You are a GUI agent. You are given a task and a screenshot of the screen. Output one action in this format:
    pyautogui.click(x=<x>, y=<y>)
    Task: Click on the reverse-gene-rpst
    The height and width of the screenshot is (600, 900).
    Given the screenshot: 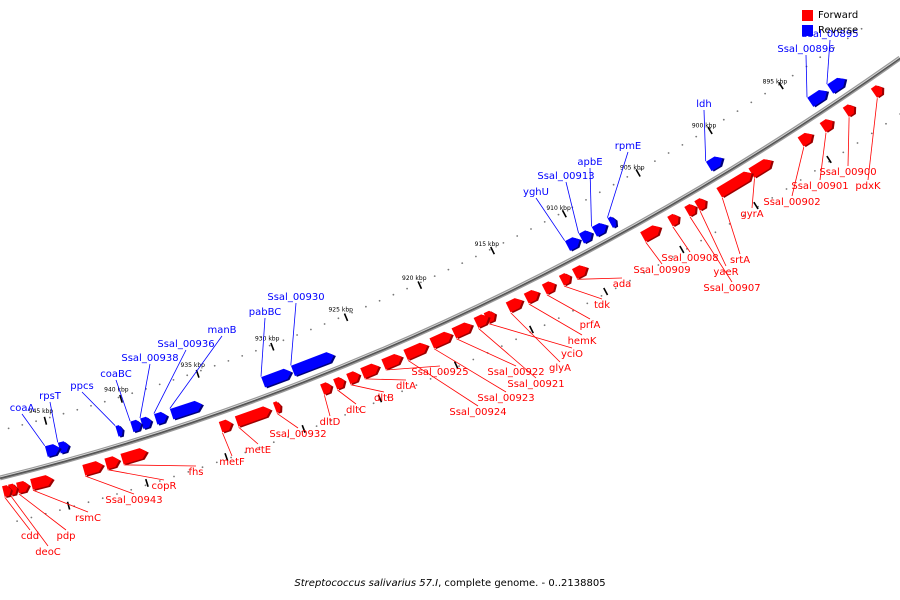 What is the action you would take?
    pyautogui.click(x=64, y=447)
    